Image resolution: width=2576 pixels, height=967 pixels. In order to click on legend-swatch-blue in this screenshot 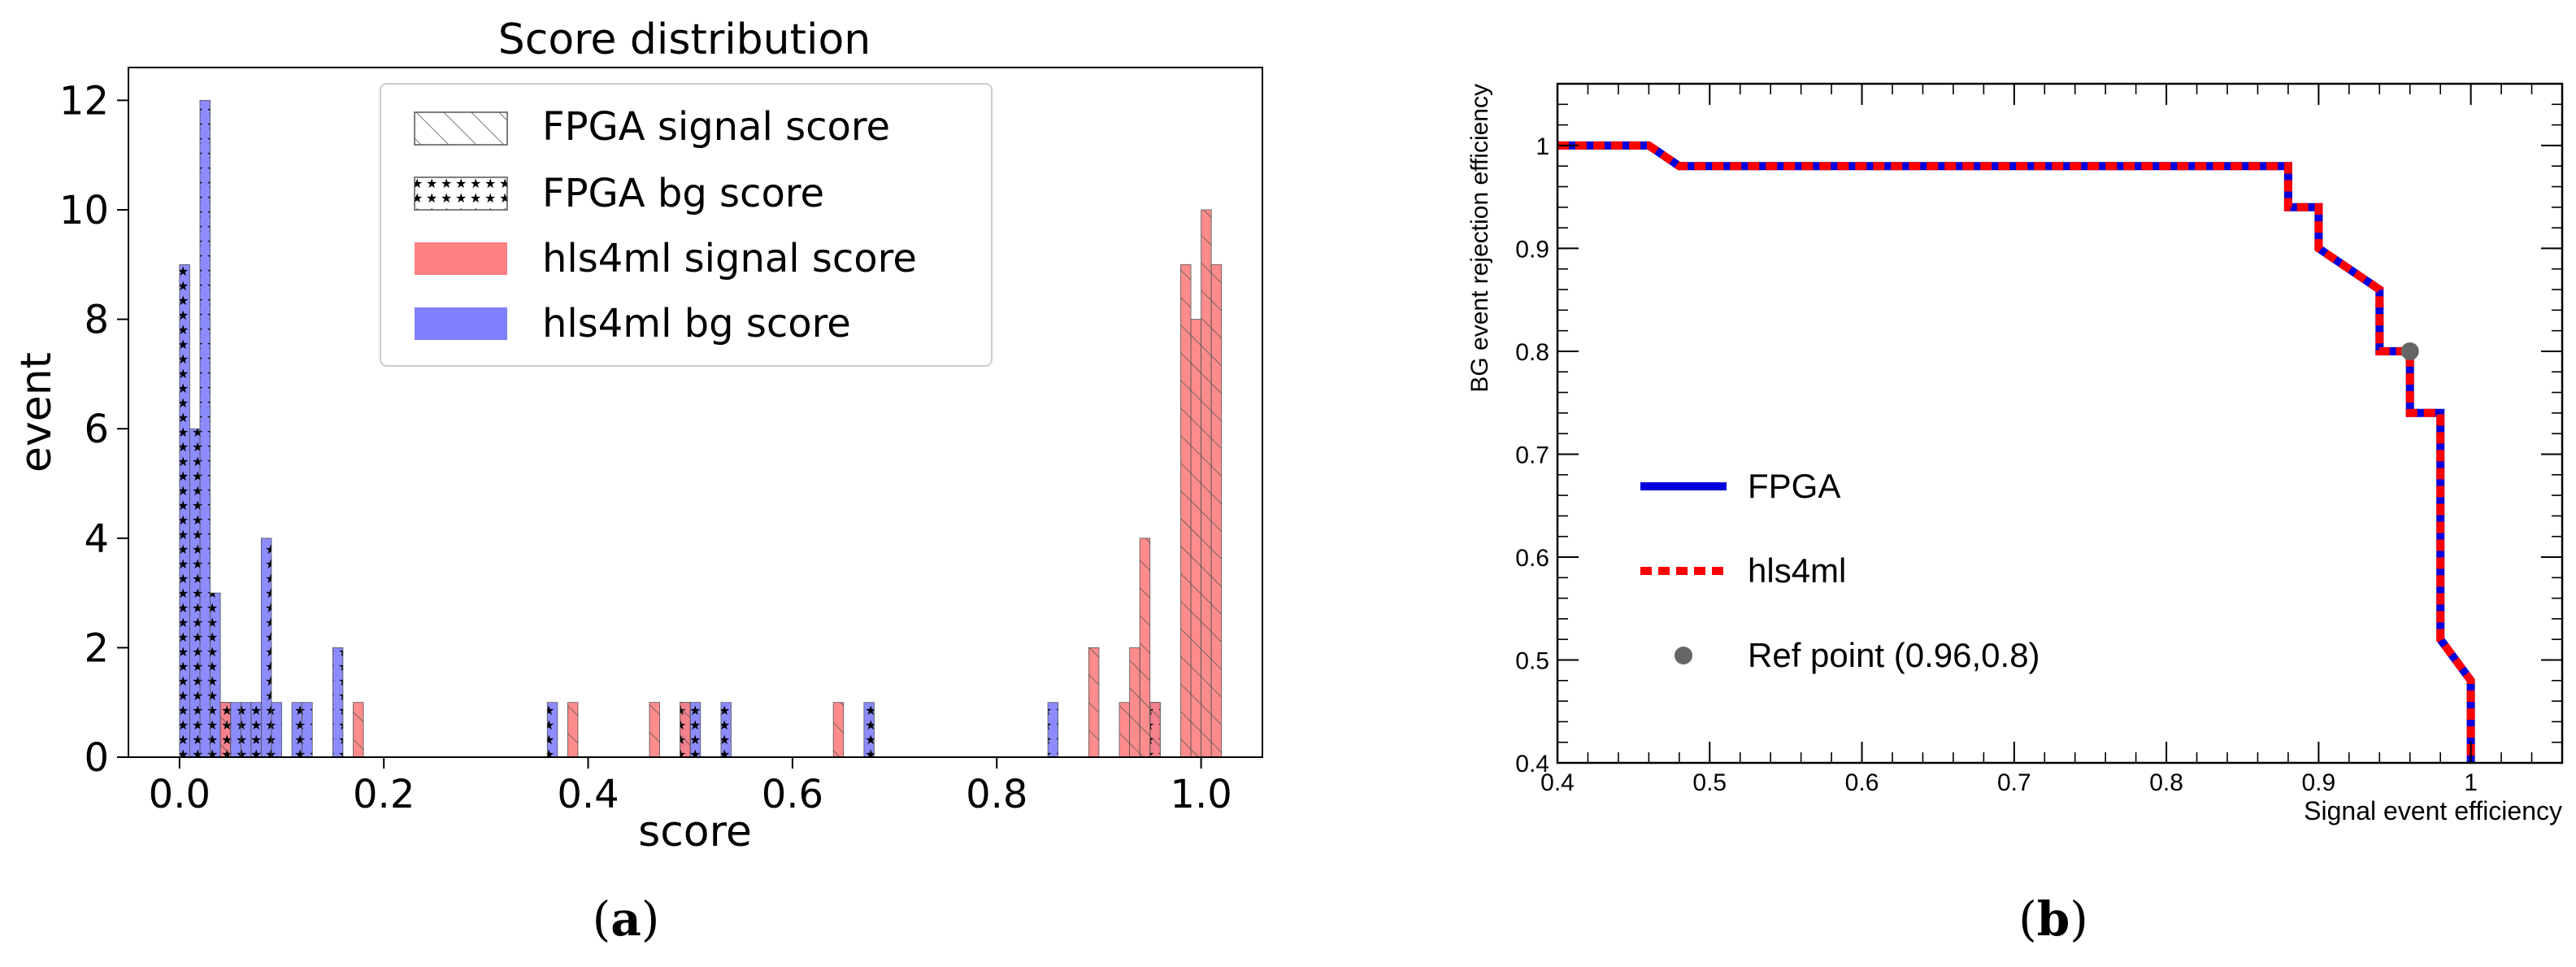, I will do `click(461, 324)`.